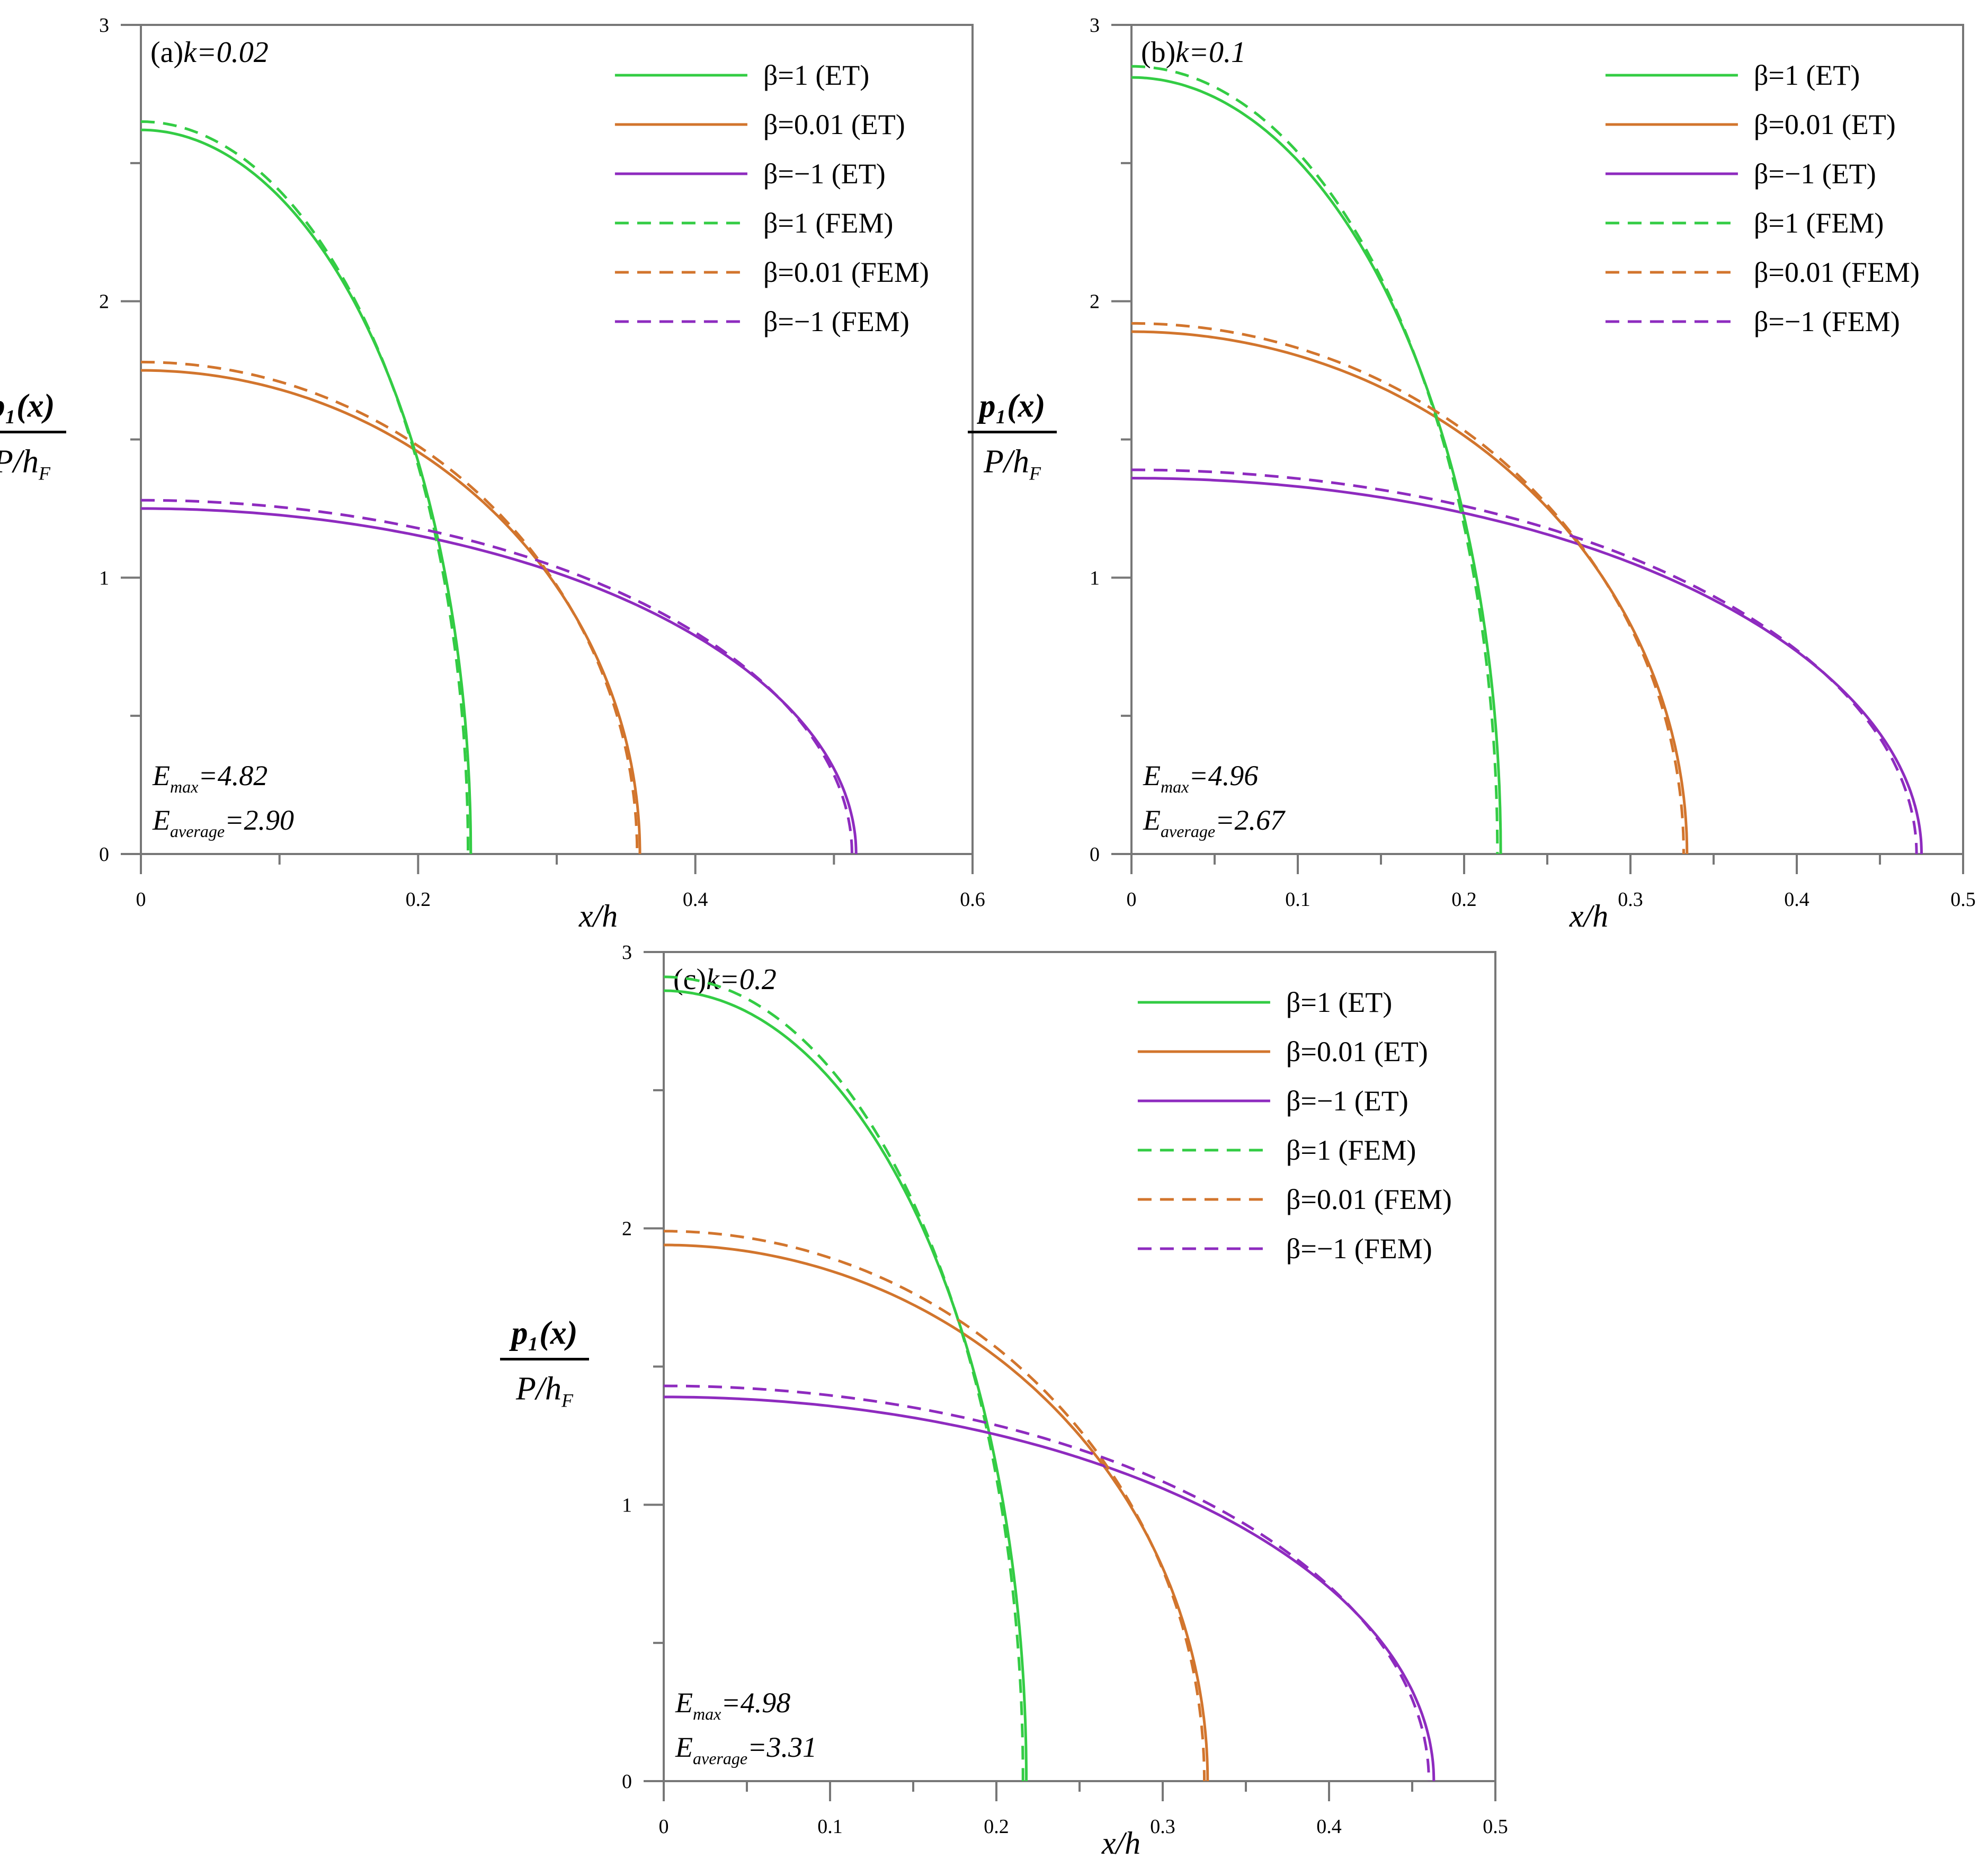  I want to click on emax-annotation: Emax=4.82, so click(210, 778).